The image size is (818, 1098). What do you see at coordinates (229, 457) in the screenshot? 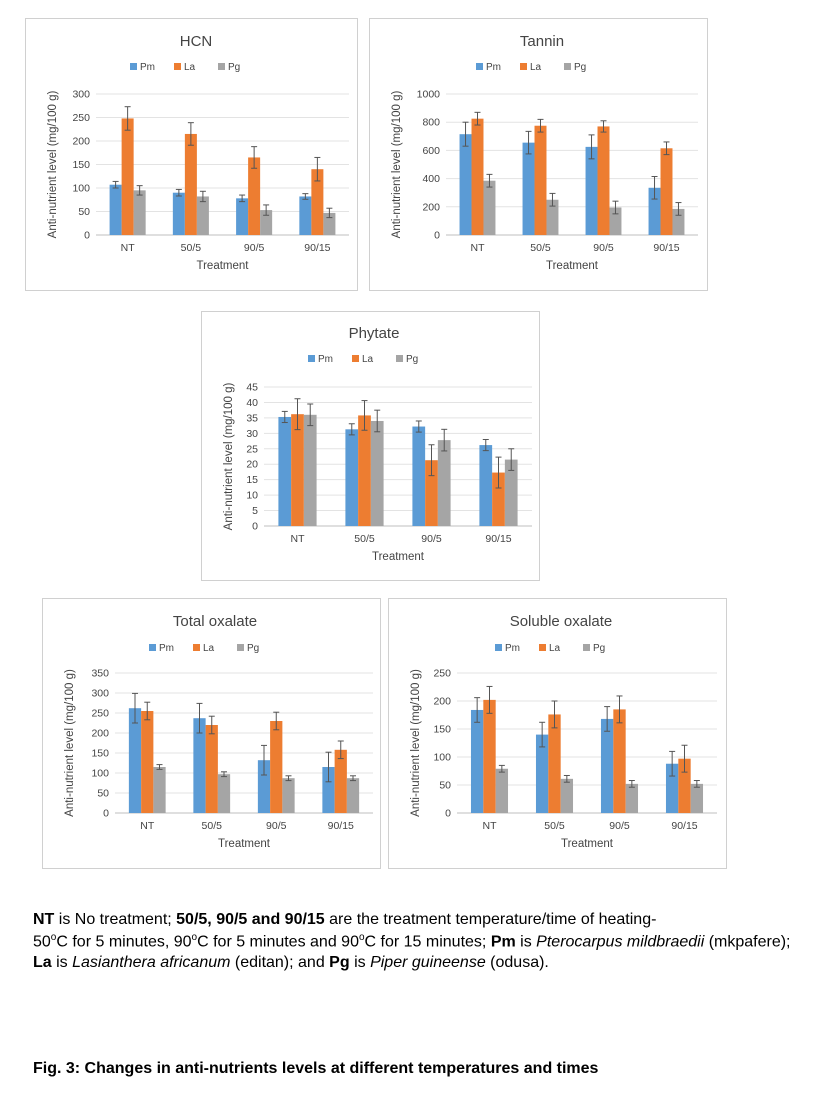
I see `phytate-y-axis-label: Anti-nutrient level (mg/100 g)` at bounding box center [229, 457].